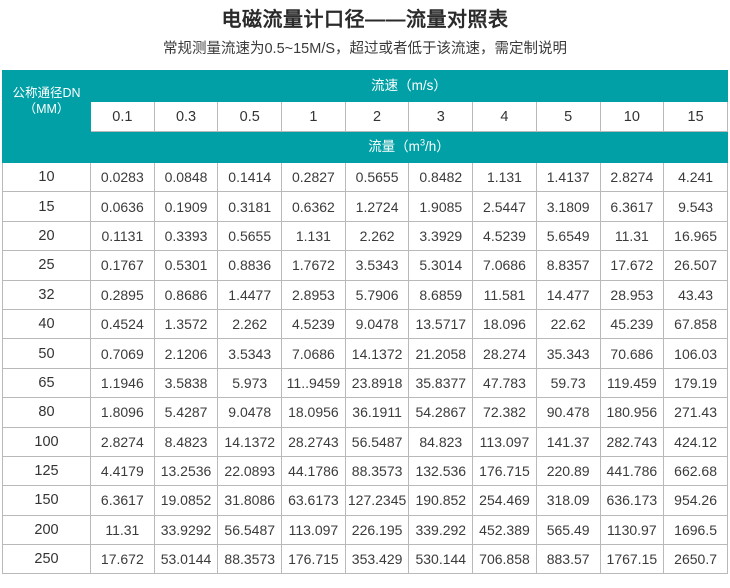  Describe the element at coordinates (441, 559) in the screenshot. I see `cell-flowrate: 530.144` at that location.